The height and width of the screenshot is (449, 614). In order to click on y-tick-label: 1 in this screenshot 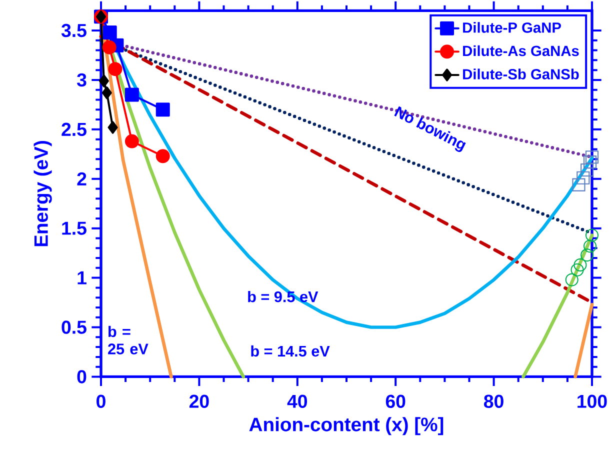, I will do `click(82, 277)`.